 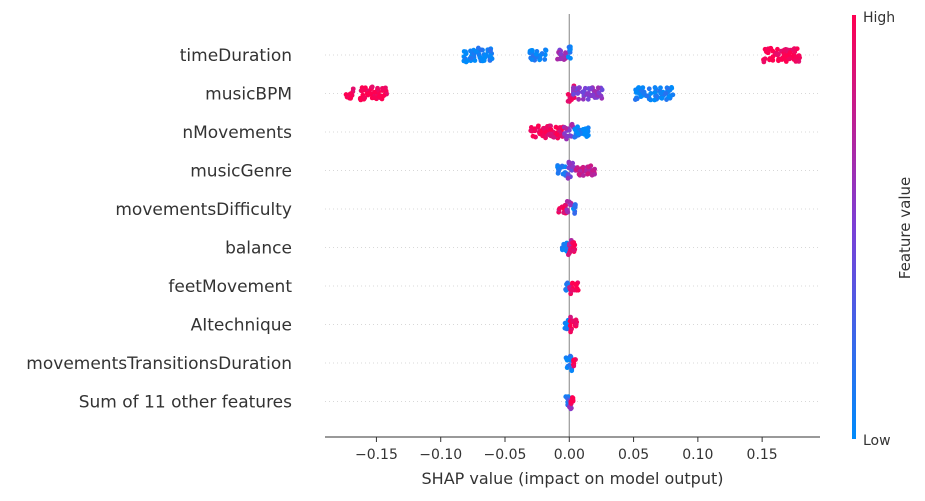 I want to click on feature-label: AItechnique, so click(x=241, y=326).